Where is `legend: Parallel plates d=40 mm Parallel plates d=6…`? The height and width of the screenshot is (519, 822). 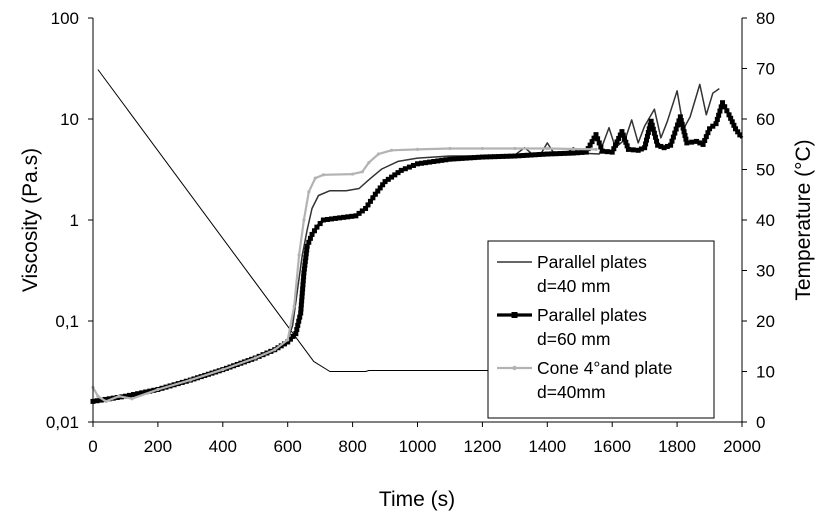 legend: Parallel plates d=40 mm Parallel plates d=6… is located at coordinates (601, 329).